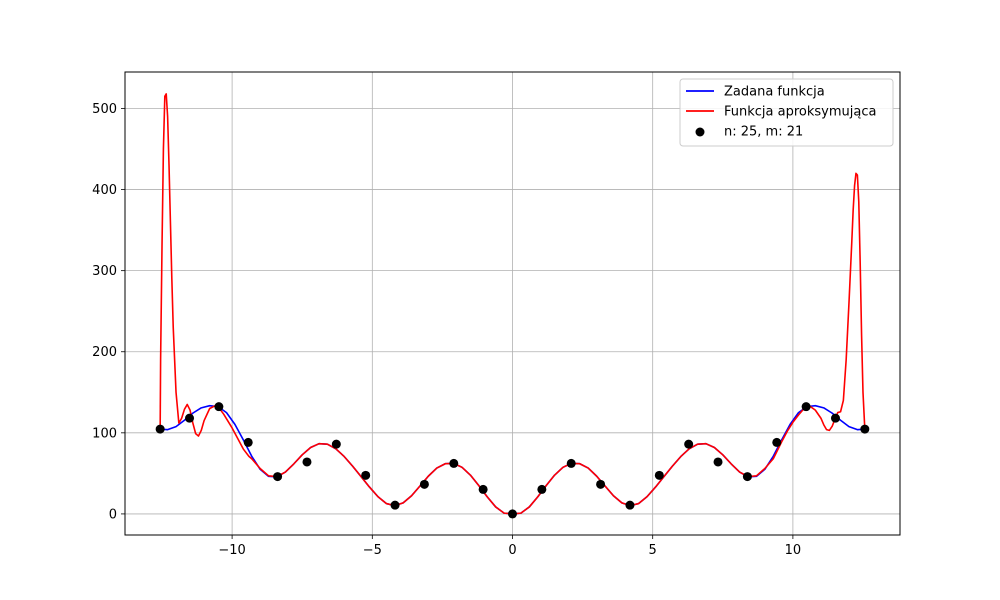  I want to click on y-tick-label: 300, so click(104, 271).